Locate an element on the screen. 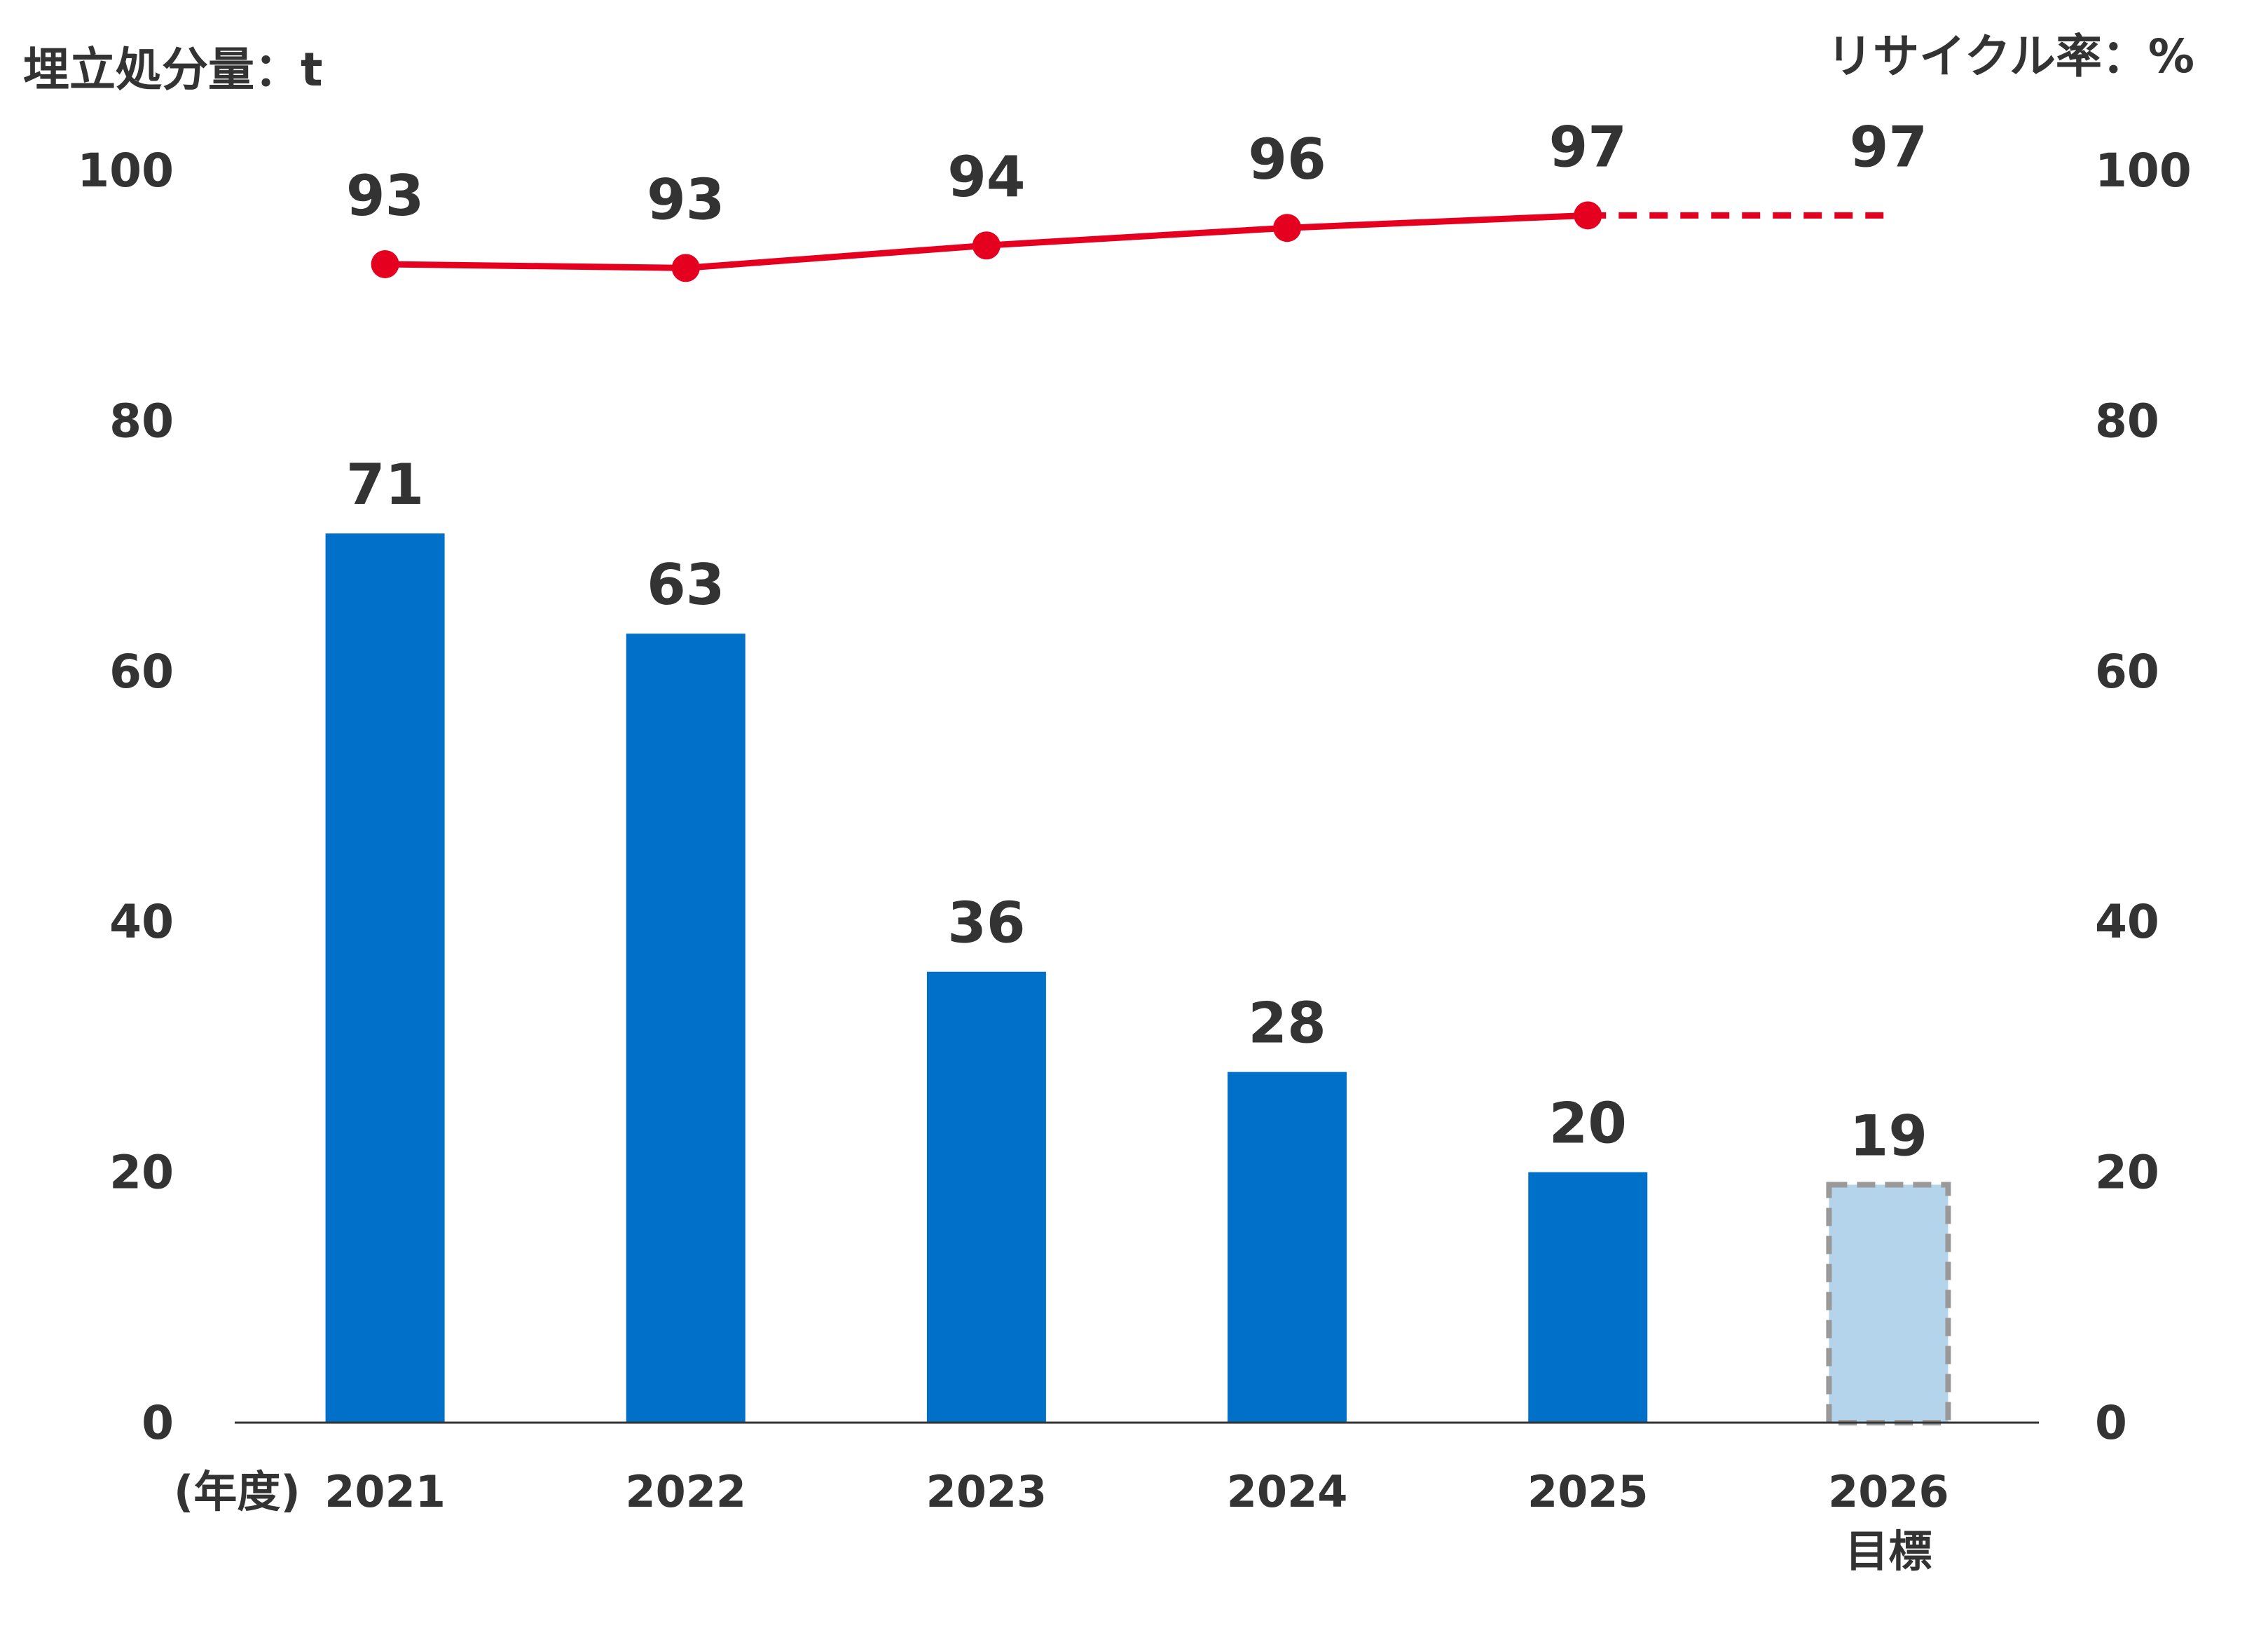 The image size is (2268, 1649). recycling-rate-data-labels: 93 93 94 96 97 97 is located at coordinates (1136, 173).